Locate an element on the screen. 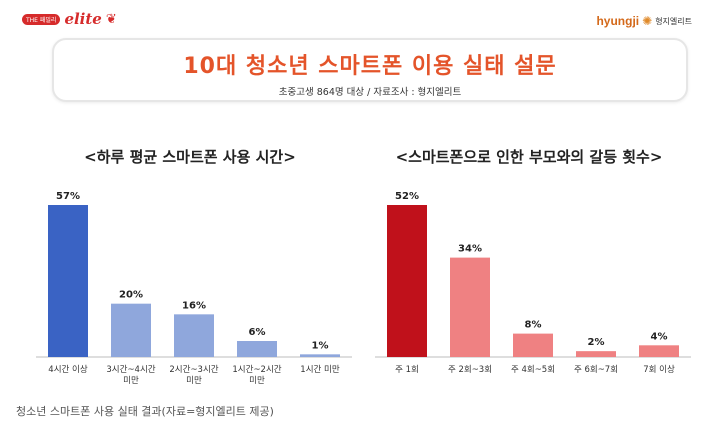 This screenshot has width=712, height=430. right-category-label: 주 6회~7회 is located at coordinates (596, 370).